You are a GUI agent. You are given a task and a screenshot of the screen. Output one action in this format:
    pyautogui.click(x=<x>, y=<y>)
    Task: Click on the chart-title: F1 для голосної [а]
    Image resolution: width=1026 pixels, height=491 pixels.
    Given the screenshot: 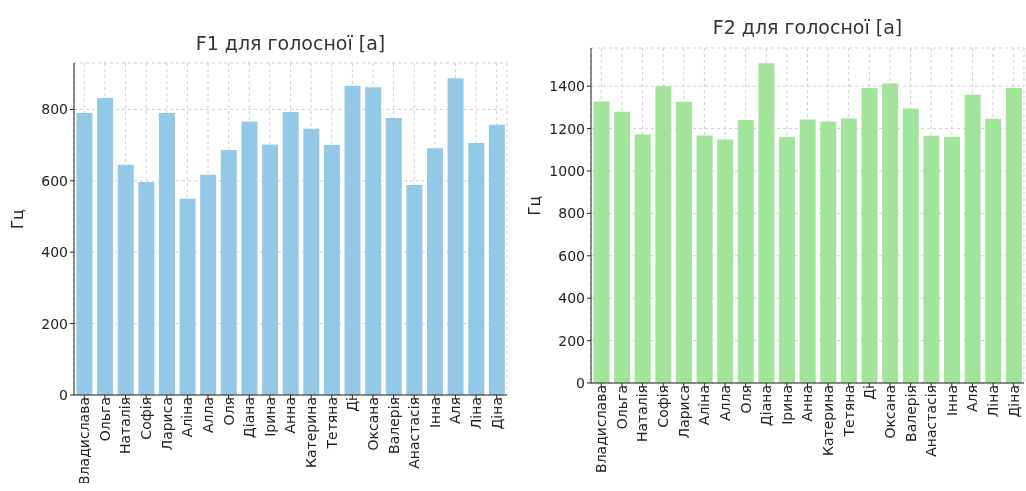 What is the action you would take?
    pyautogui.click(x=290, y=43)
    